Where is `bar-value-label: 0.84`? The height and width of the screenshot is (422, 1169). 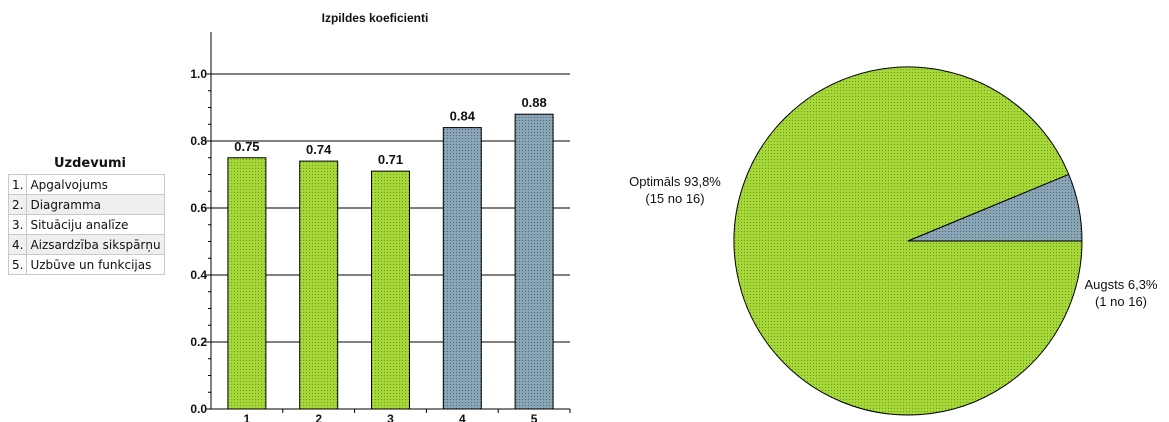
bar-value-label: 0.84 is located at coordinates (463, 116).